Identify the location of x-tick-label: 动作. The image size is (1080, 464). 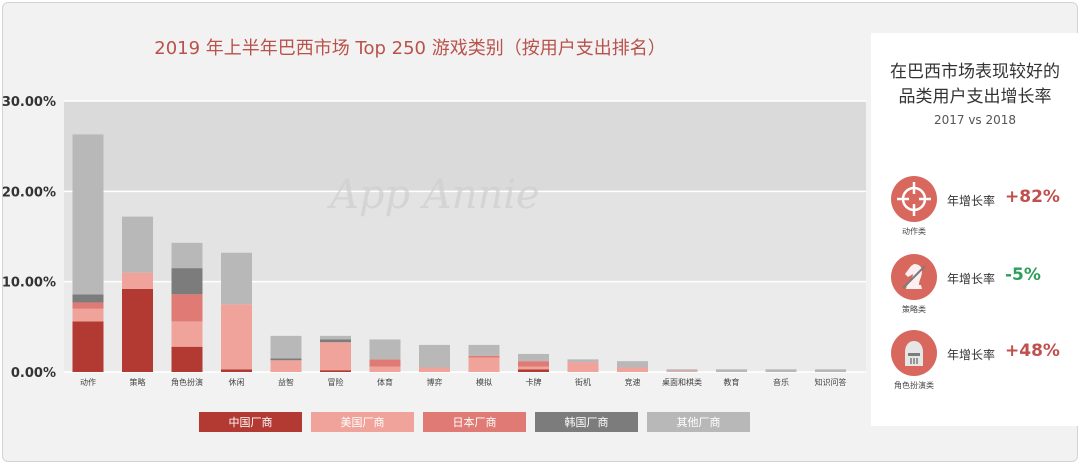
(88, 382).